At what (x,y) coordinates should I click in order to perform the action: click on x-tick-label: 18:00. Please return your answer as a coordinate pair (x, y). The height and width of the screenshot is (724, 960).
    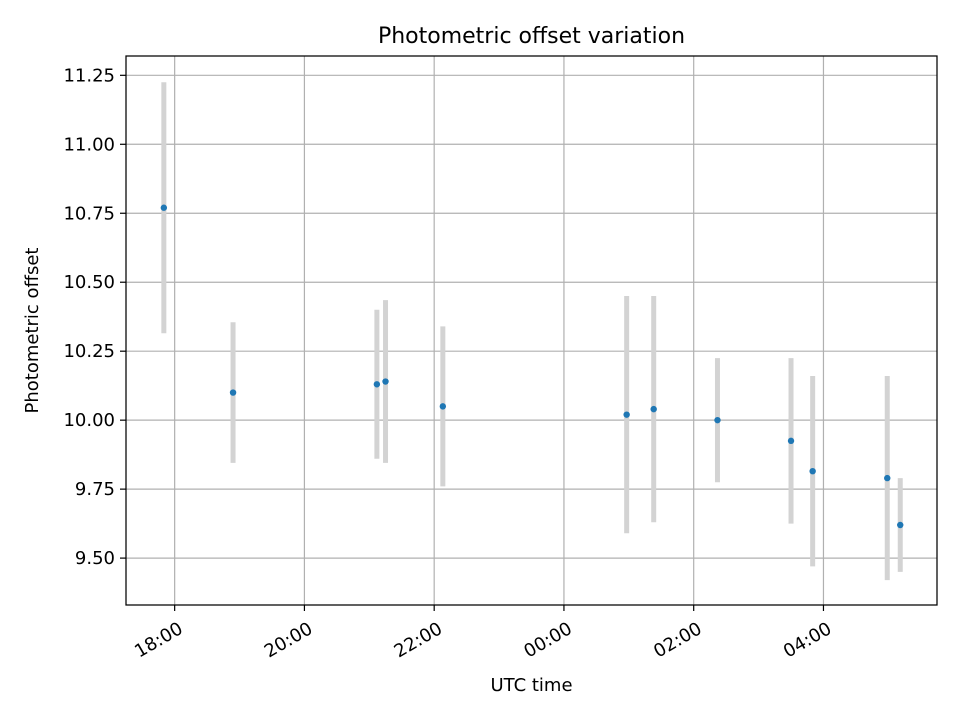
    Looking at the image, I should click on (158, 640).